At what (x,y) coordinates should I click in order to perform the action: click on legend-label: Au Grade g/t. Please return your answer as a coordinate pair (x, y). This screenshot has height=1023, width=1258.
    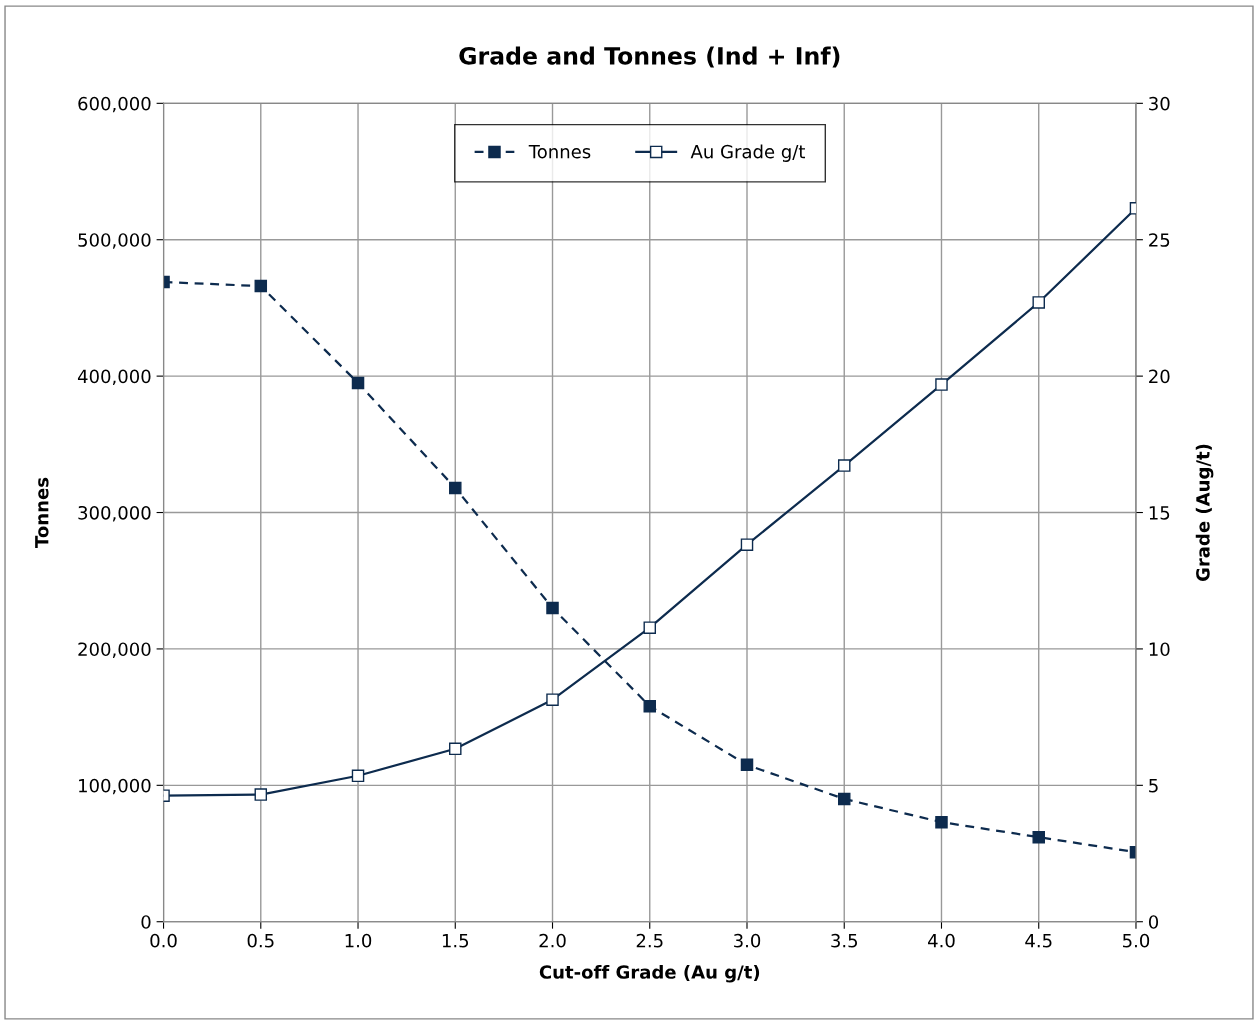
    Looking at the image, I should click on (748, 153).